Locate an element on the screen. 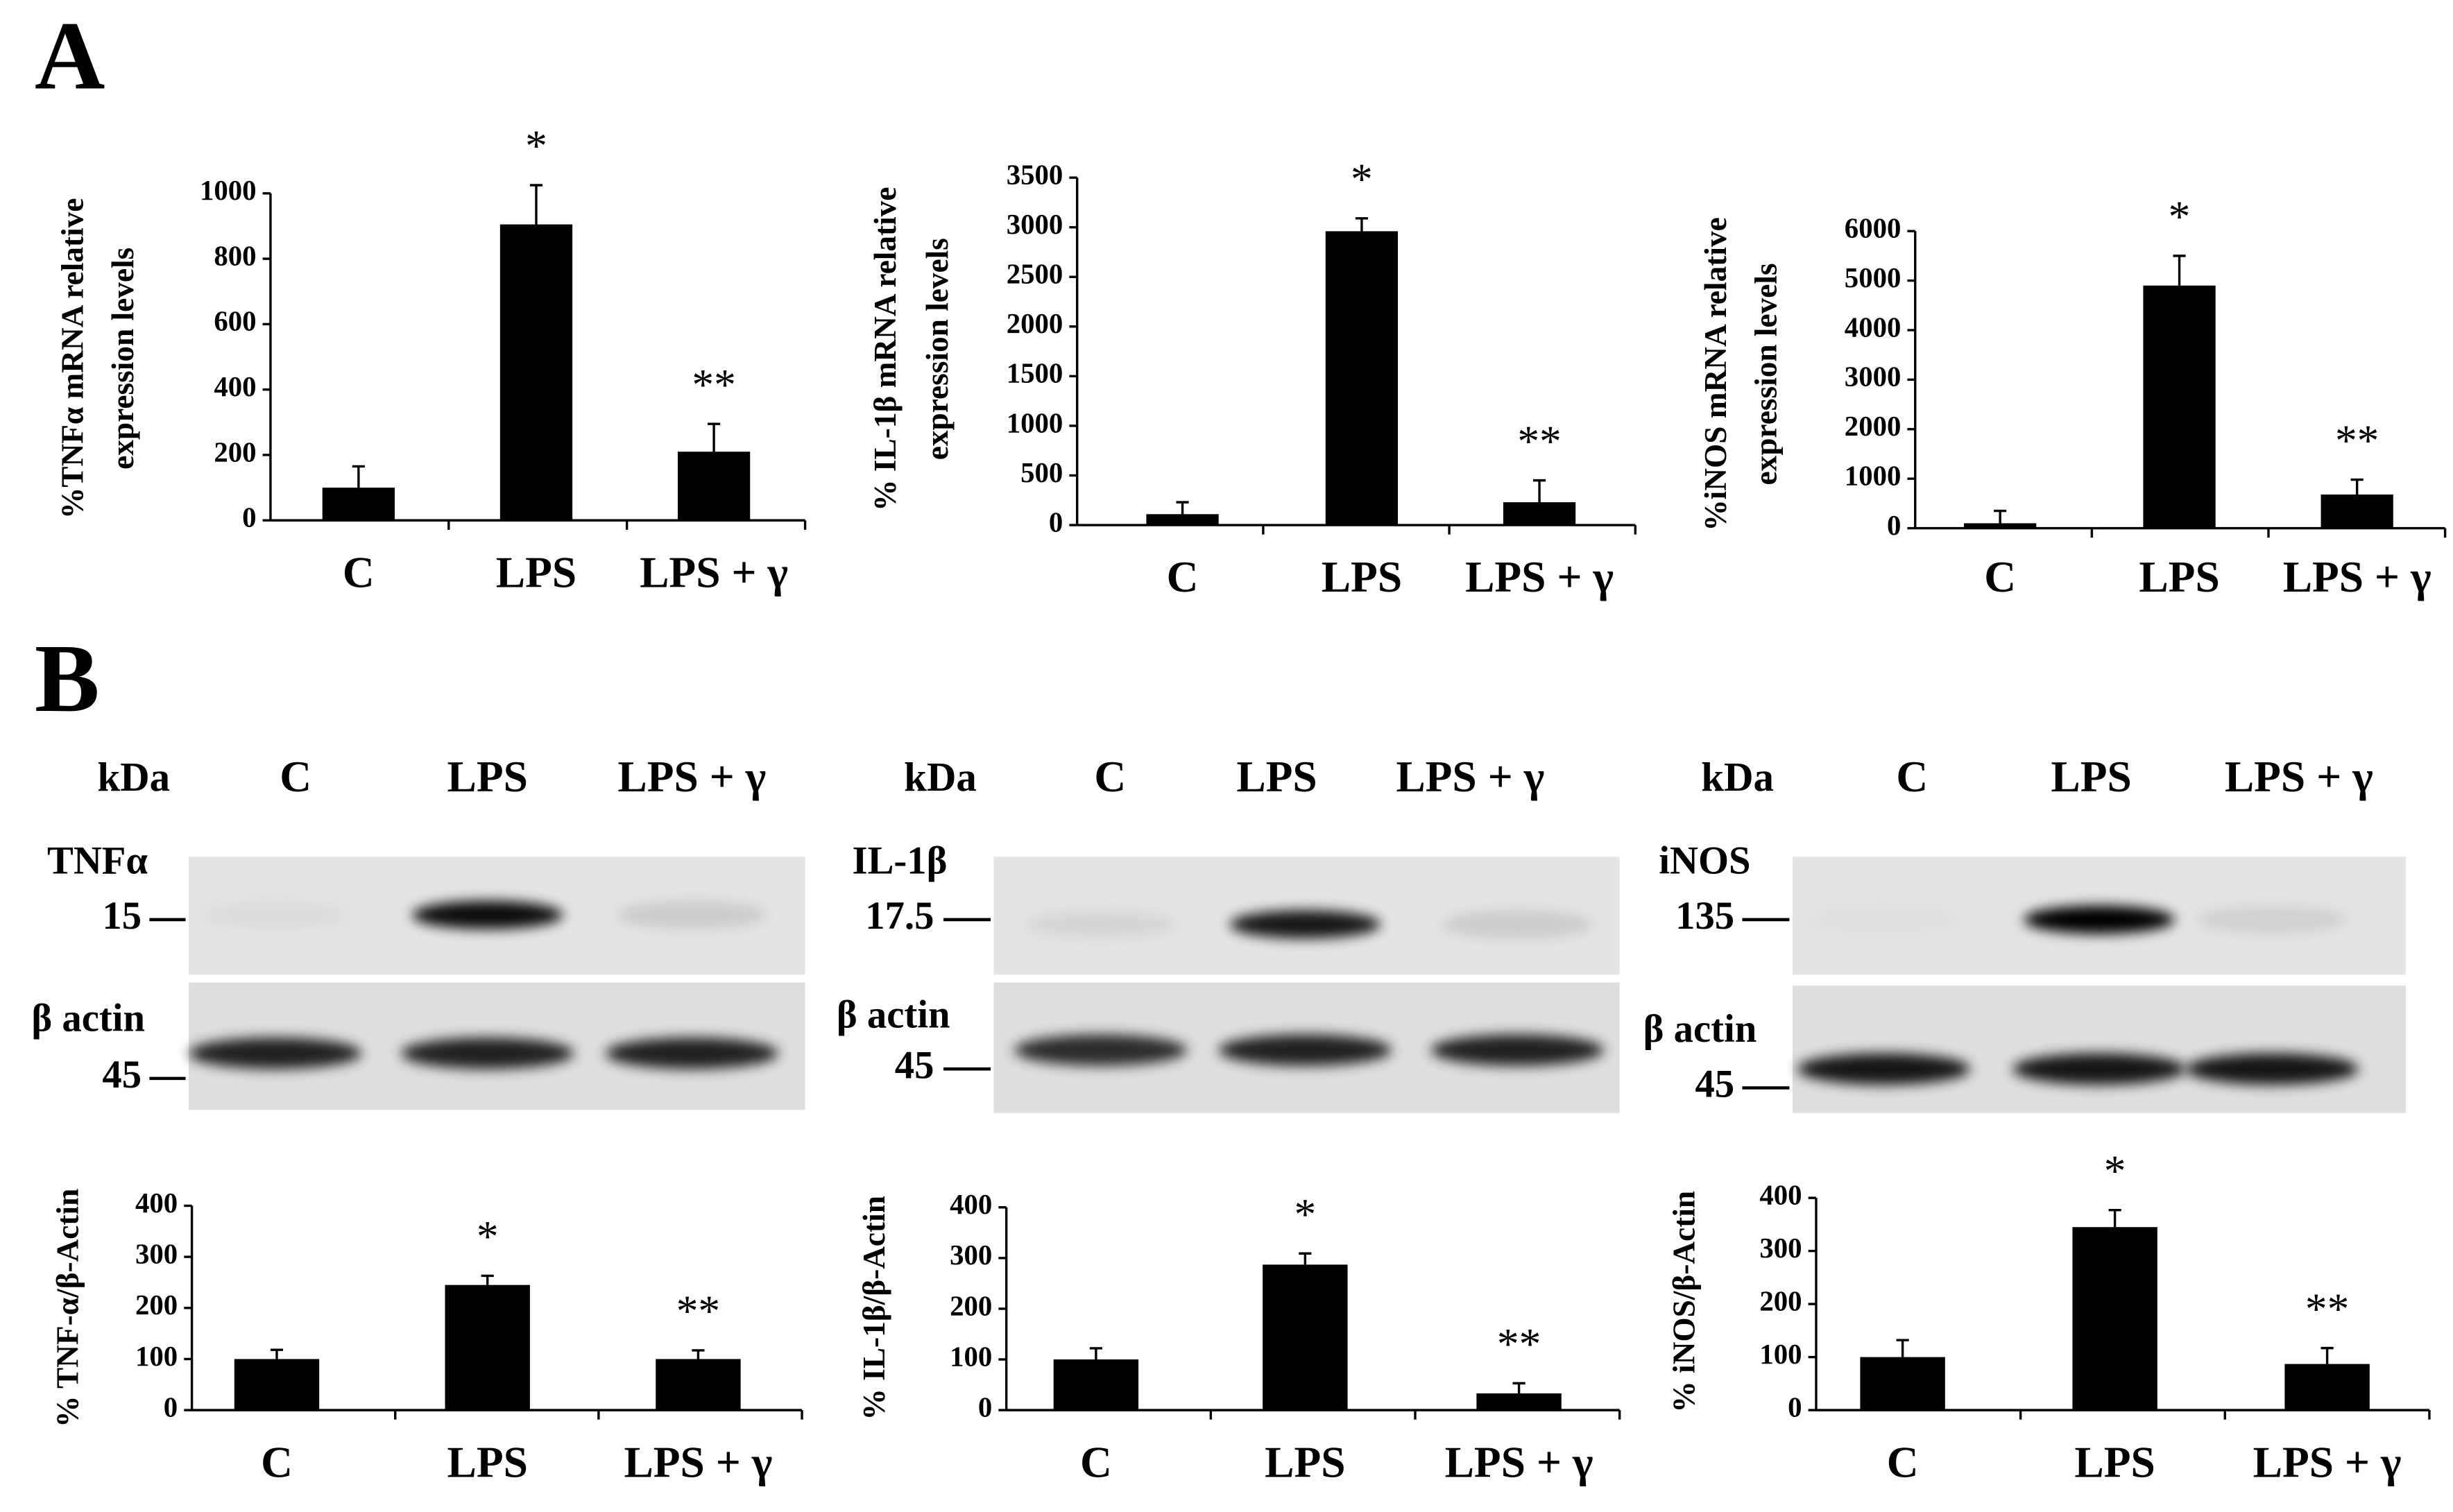  y-tick-label: 2500 is located at coordinates (1035, 274).